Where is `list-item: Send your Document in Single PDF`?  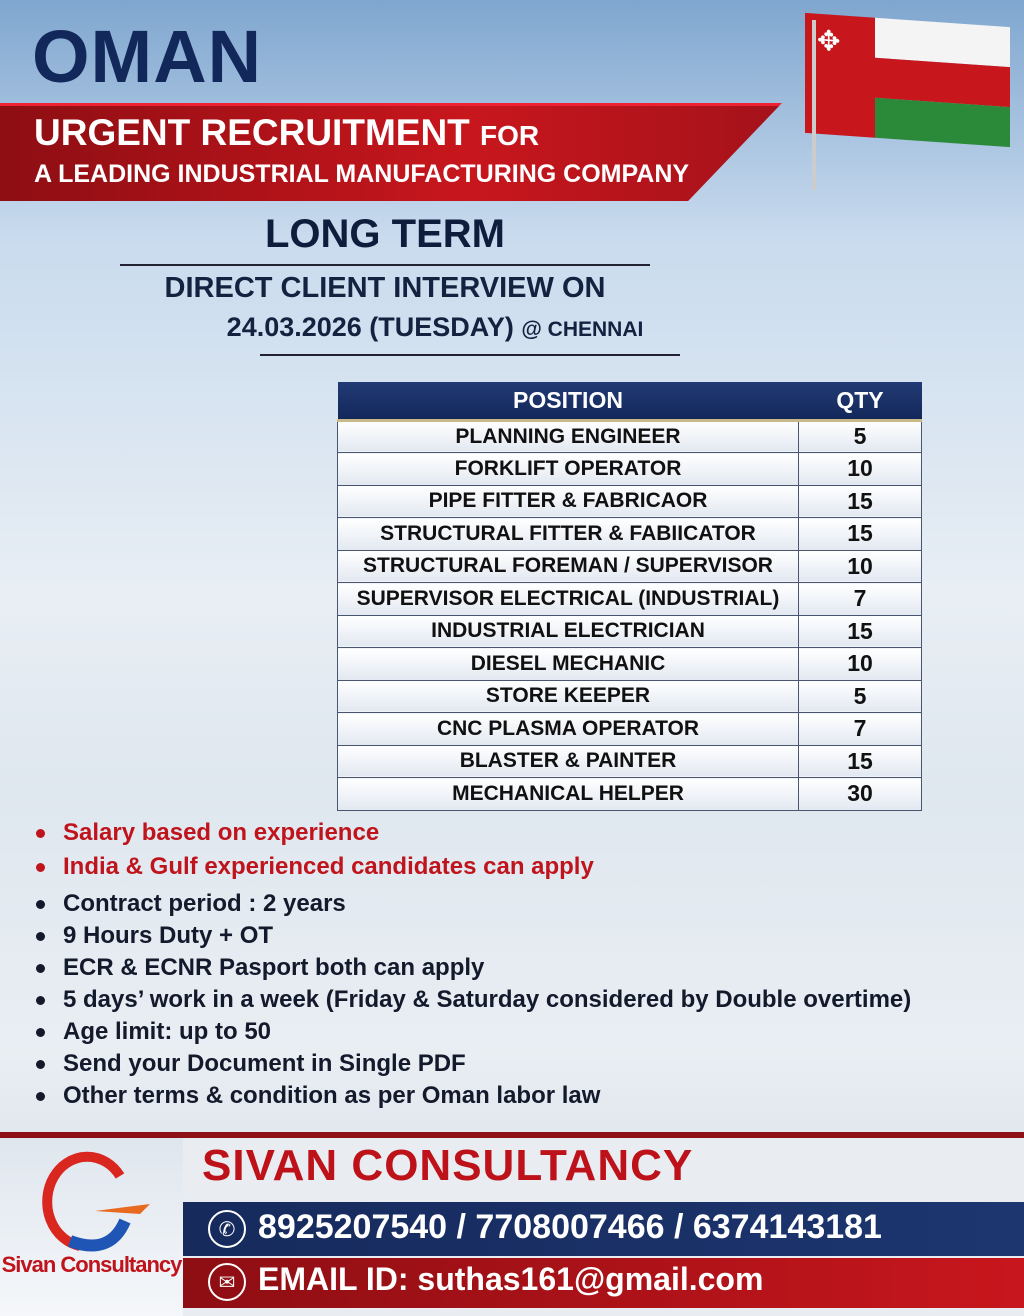 list-item: Send your Document in Single PDF is located at coordinates (473, 1064).